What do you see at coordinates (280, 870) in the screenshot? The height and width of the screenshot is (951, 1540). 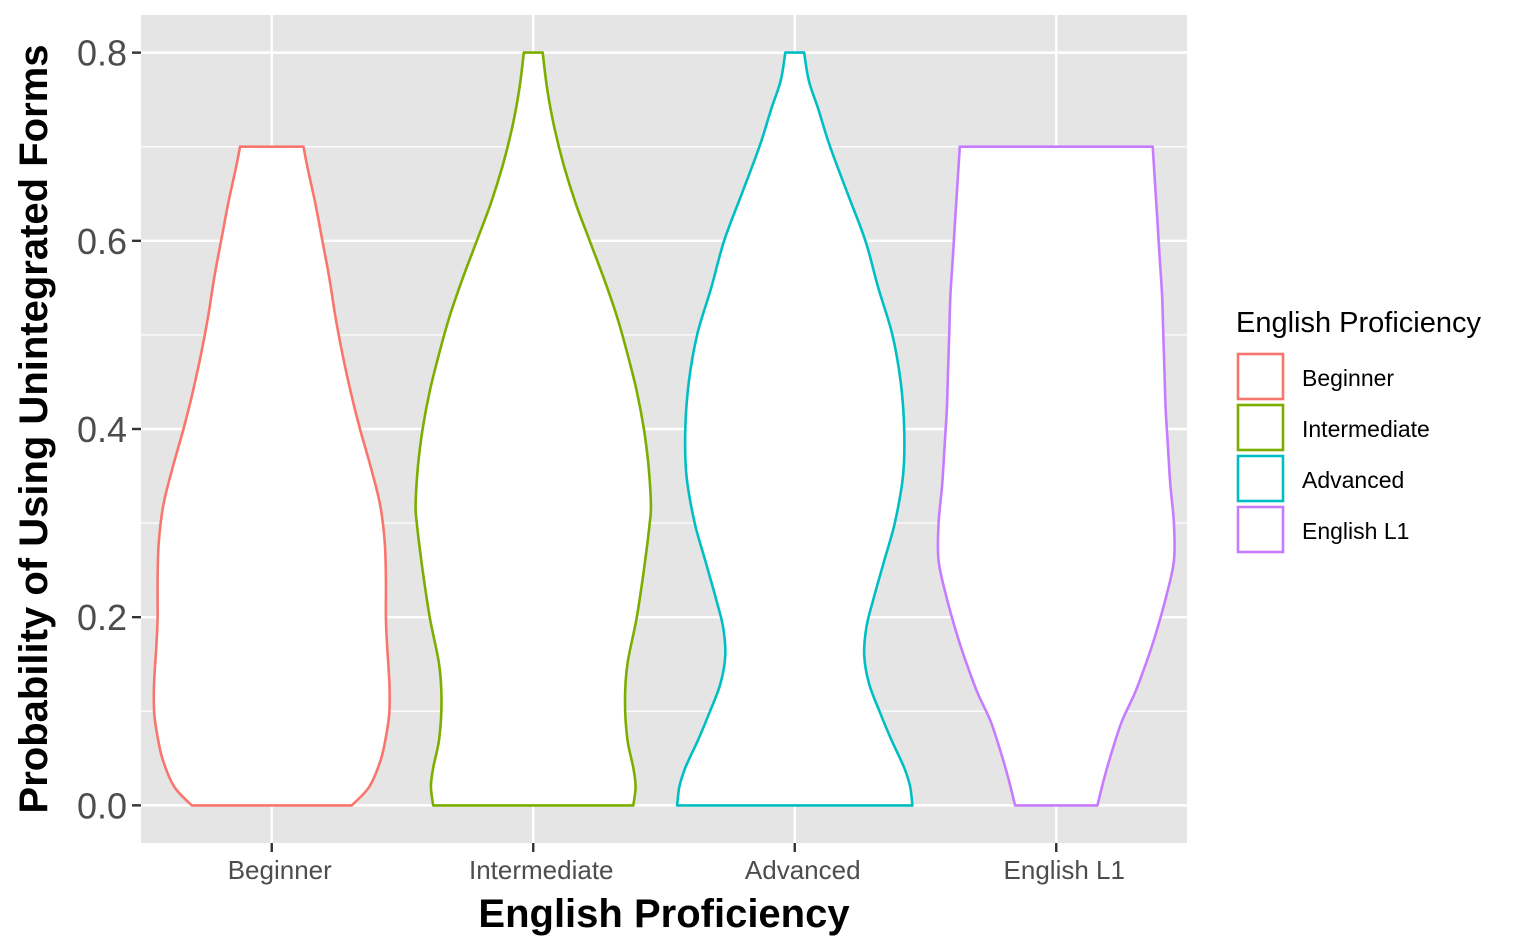 I see `x-tick-label: Beginner` at bounding box center [280, 870].